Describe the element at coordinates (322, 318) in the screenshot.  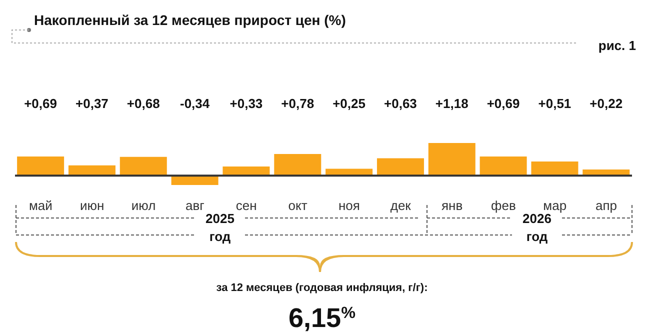
I see `text: 6,15$^{%}$` at that location.